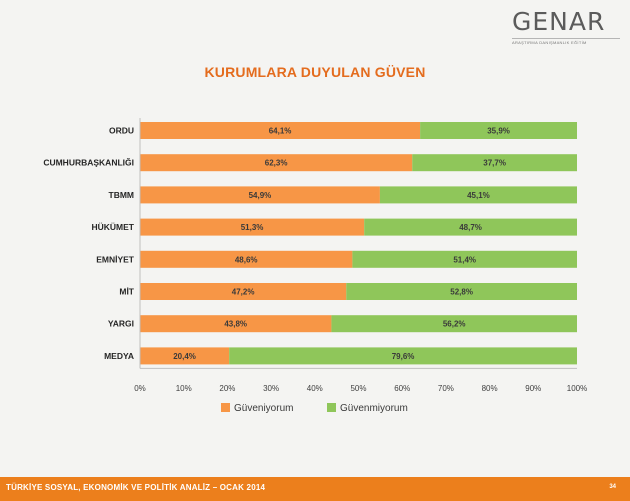 This screenshot has width=630, height=501. I want to click on data-label: 37,7%, so click(494, 163).